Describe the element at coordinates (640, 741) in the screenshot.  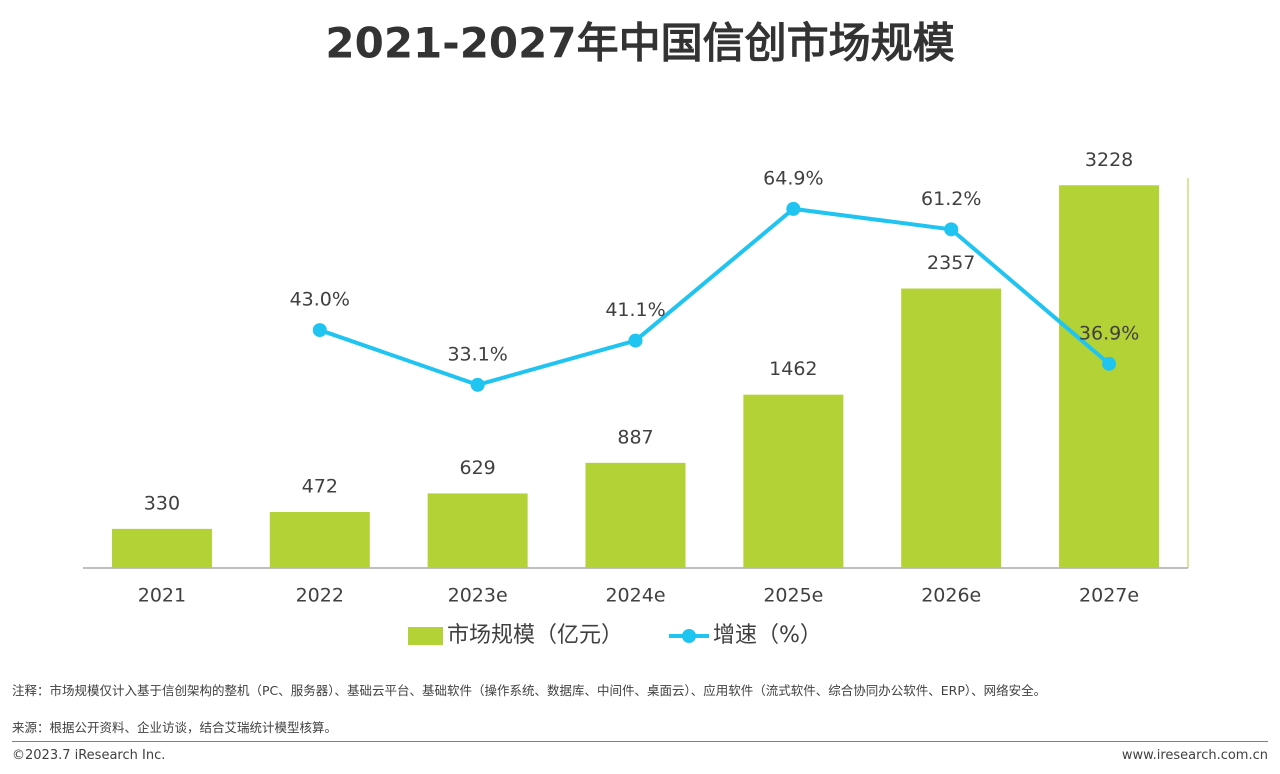
I see `footer-rule` at that location.